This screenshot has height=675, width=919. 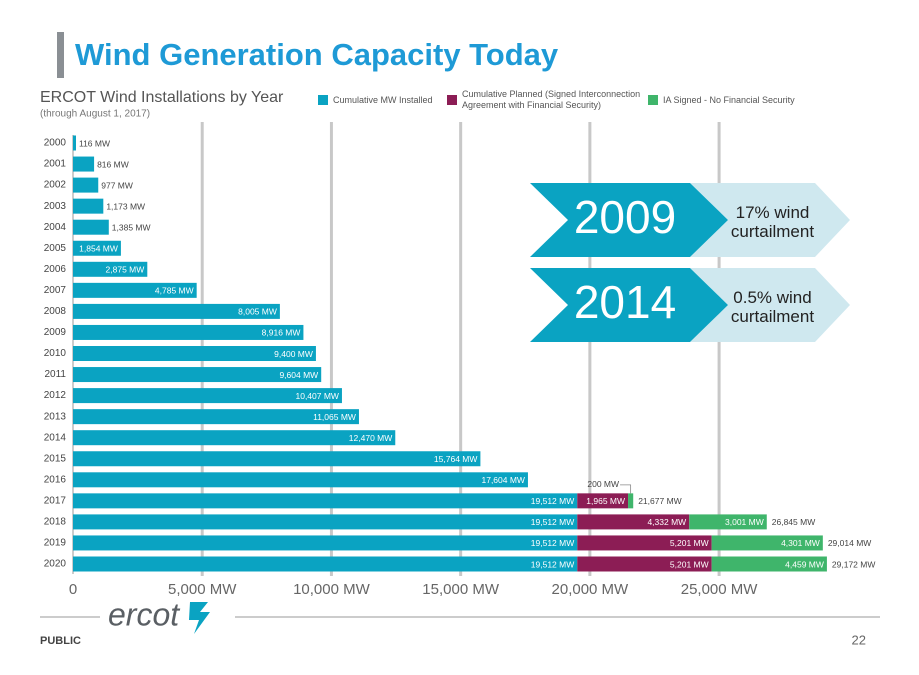 I want to click on value-label: 2,875 MW, so click(x=125, y=270).